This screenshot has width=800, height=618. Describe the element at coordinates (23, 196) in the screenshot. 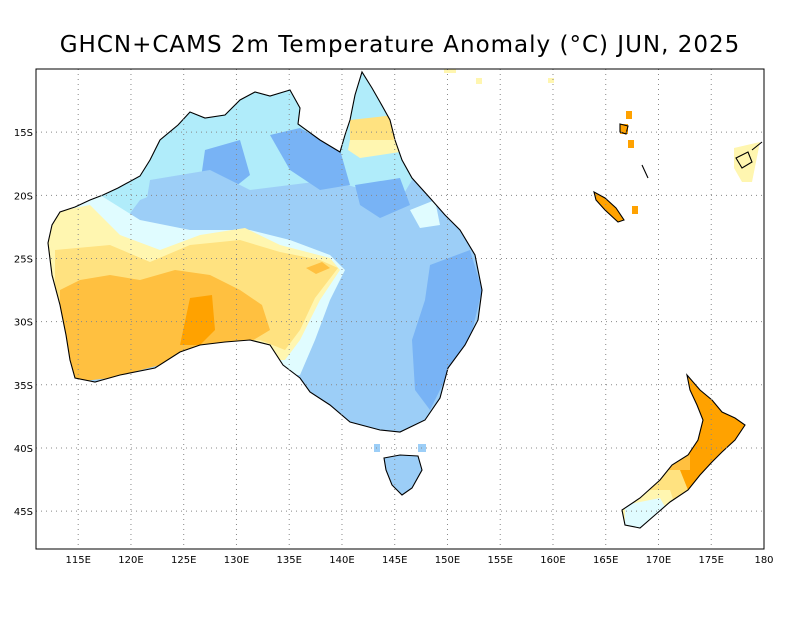

I see `lat-tick-label: 20S` at that location.